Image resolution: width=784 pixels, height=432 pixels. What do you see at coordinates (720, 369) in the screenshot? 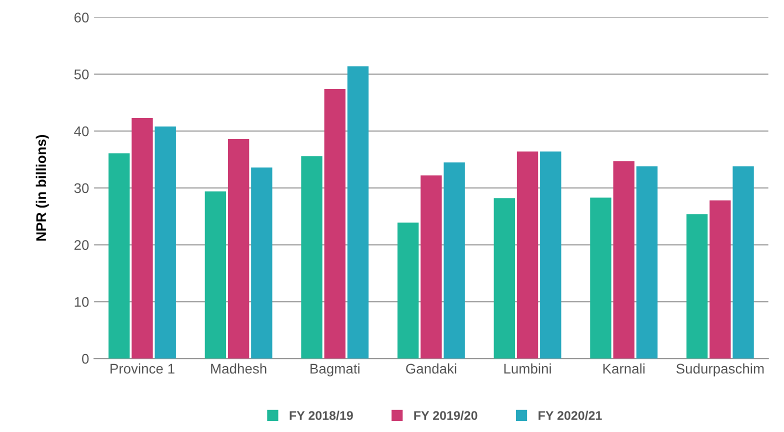
I see `x-tick-label: Sudurpaschim` at bounding box center [720, 369].